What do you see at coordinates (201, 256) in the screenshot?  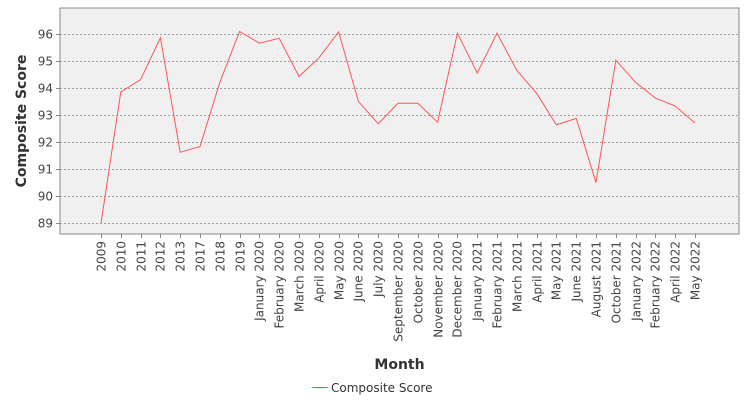 I see `x-tick-label: 2017` at bounding box center [201, 256].